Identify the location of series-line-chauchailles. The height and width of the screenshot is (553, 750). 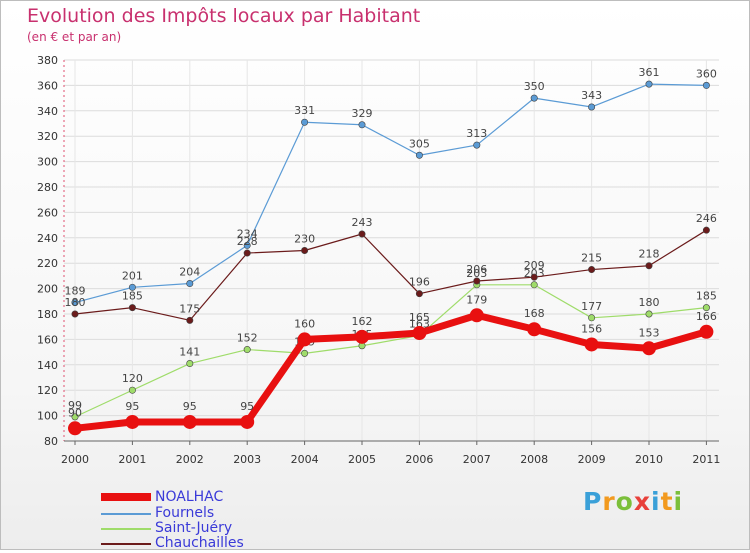
(390, 275).